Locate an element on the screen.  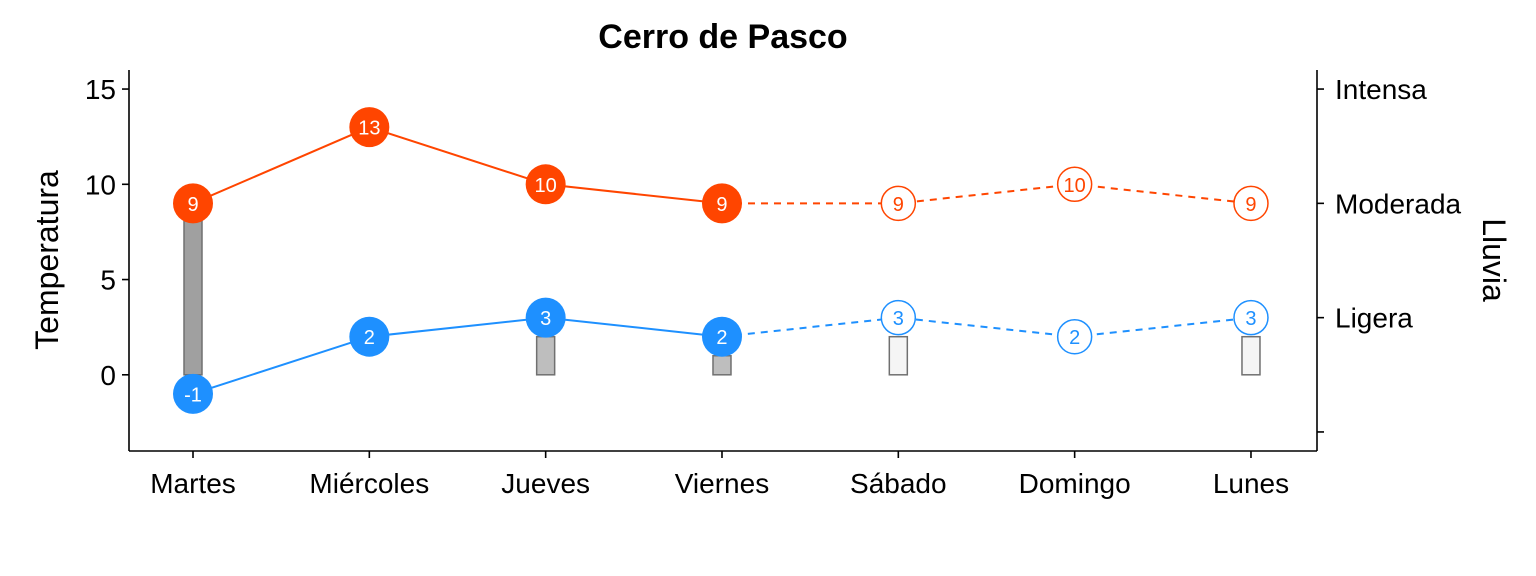
x-tick-label: Jueves is located at coordinates (545, 483).